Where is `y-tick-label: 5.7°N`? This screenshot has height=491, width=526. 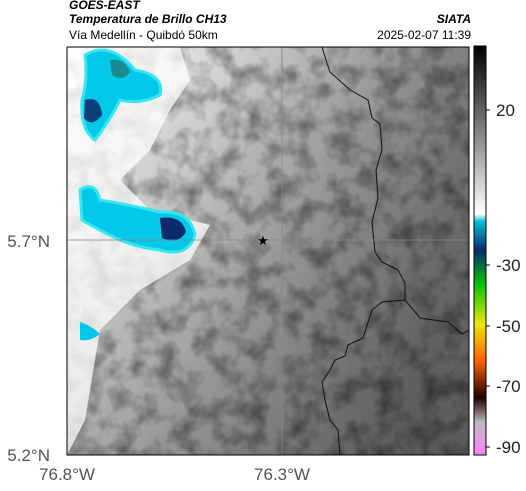
y-tick-label: 5.7°N is located at coordinates (28, 241).